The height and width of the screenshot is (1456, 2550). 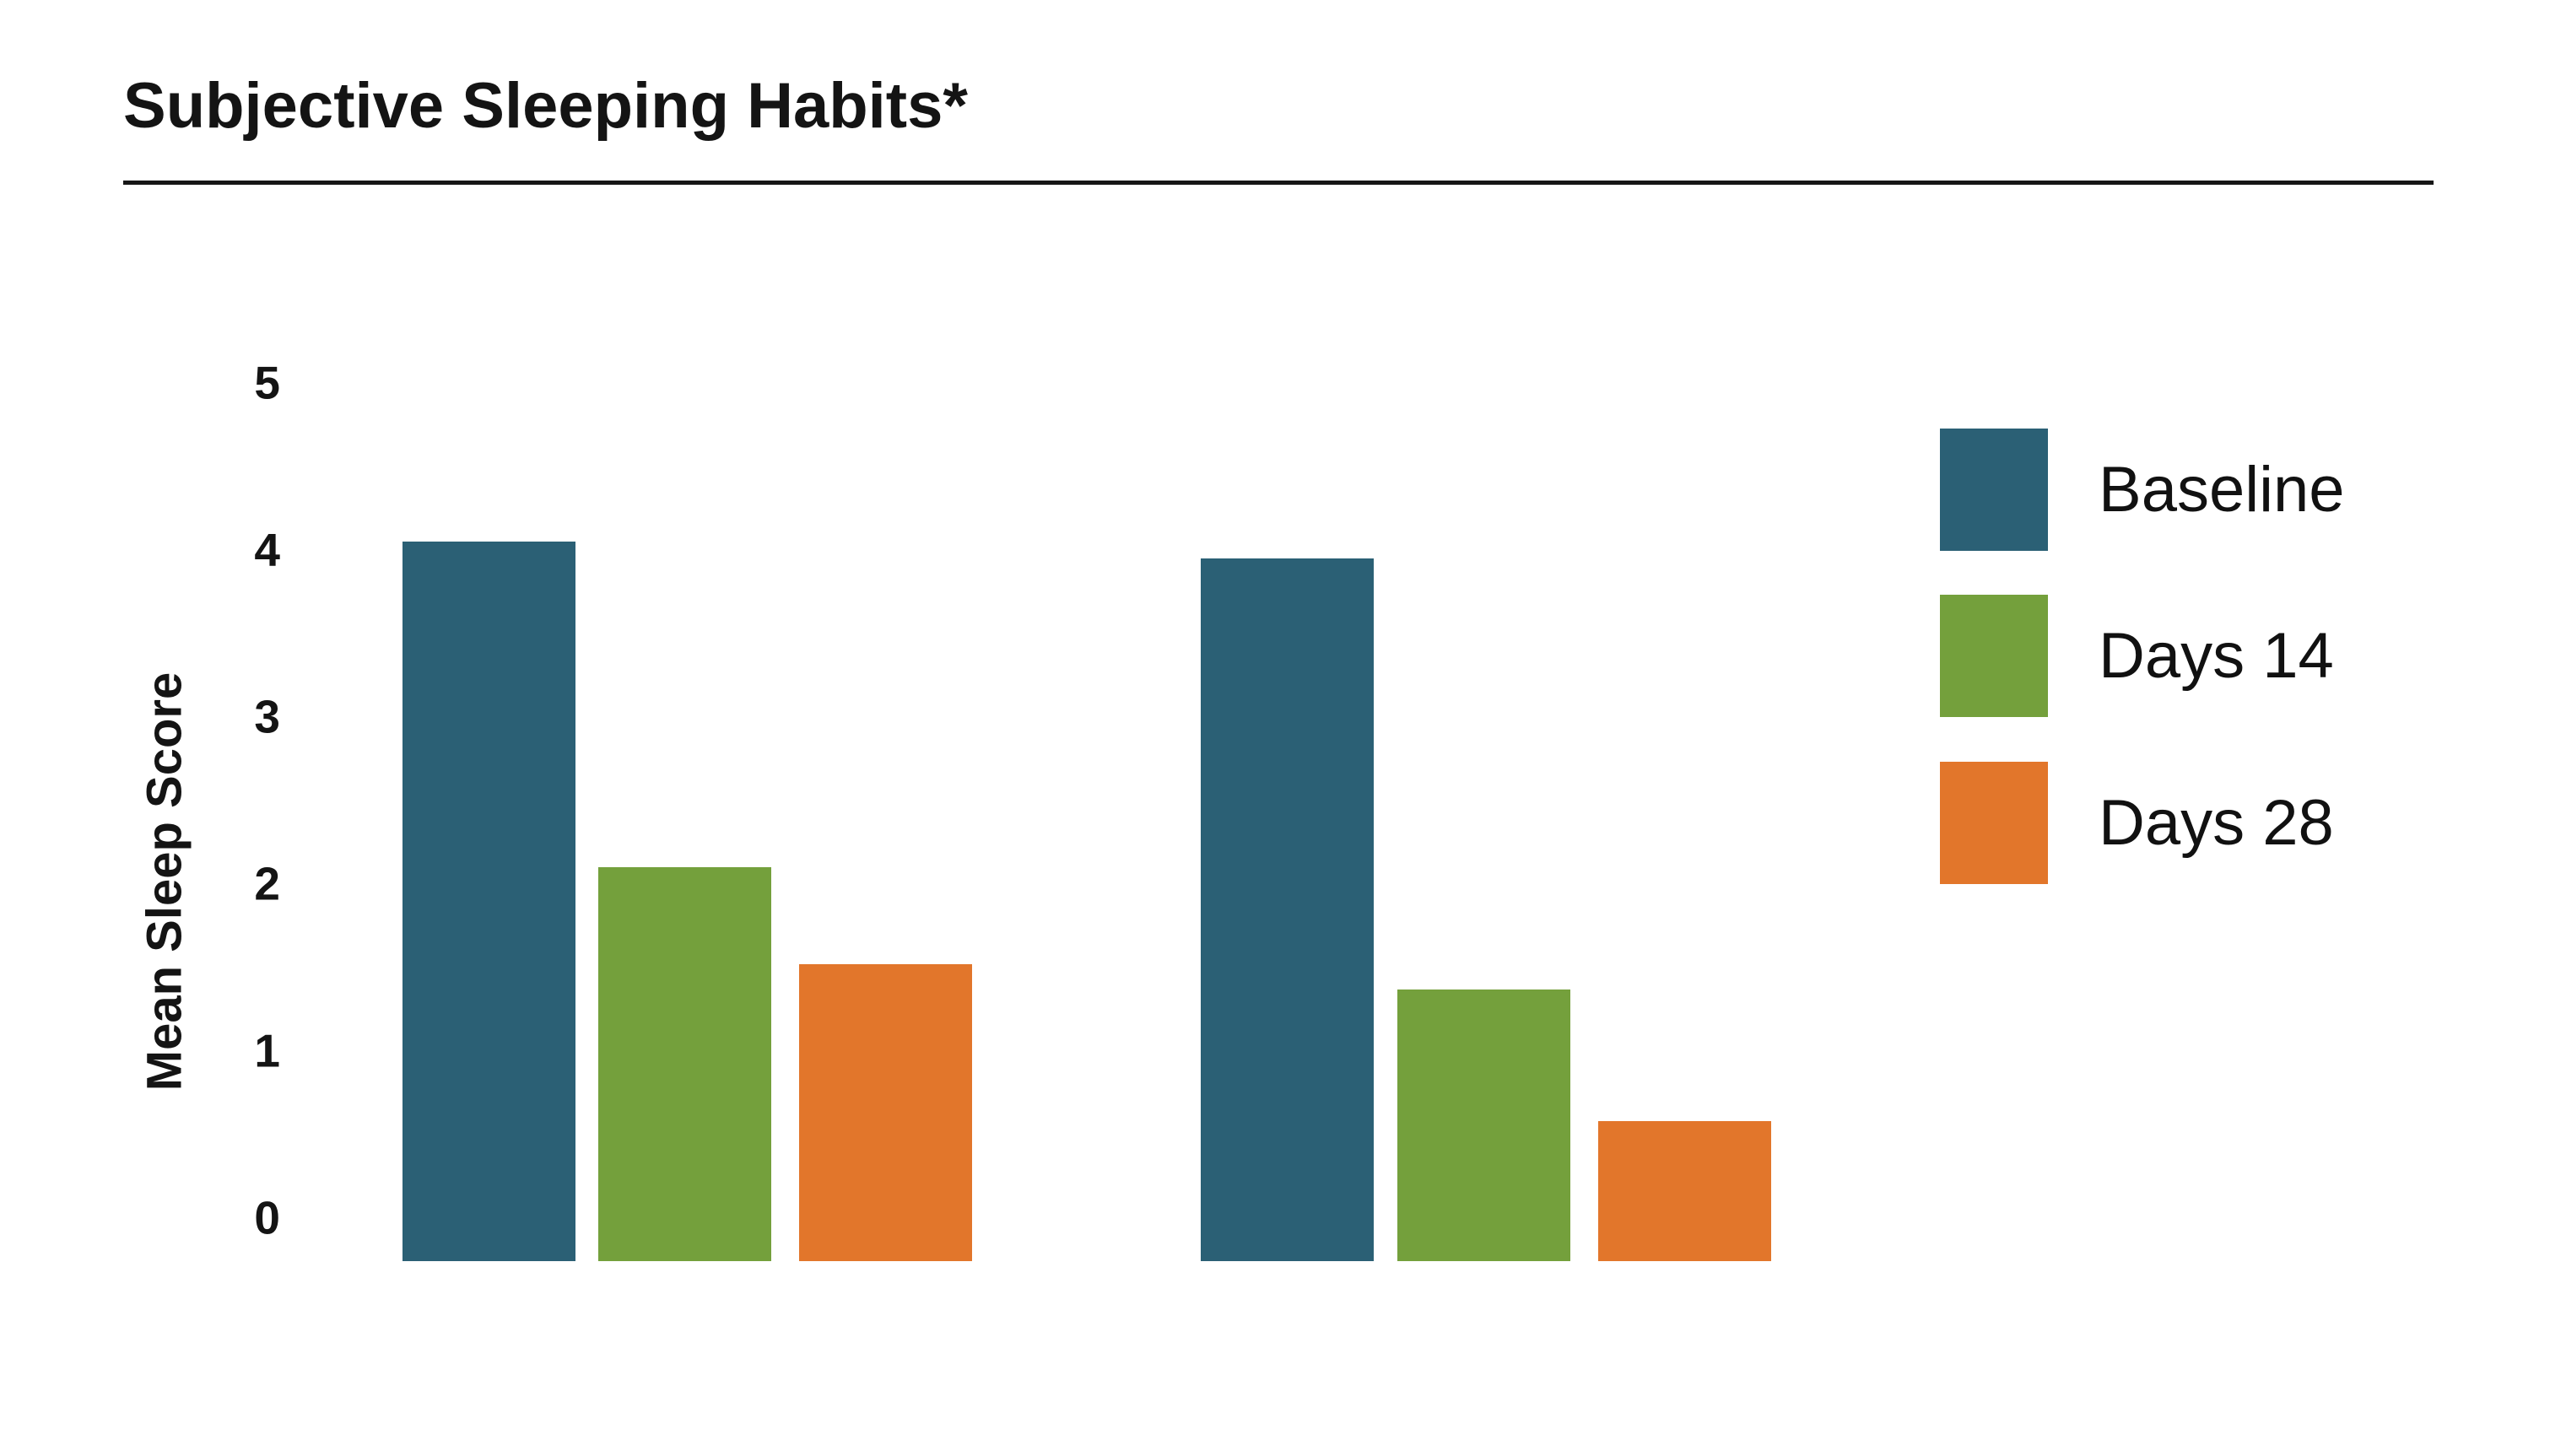 I want to click on bar-baseline-group1, so click(x=488, y=901).